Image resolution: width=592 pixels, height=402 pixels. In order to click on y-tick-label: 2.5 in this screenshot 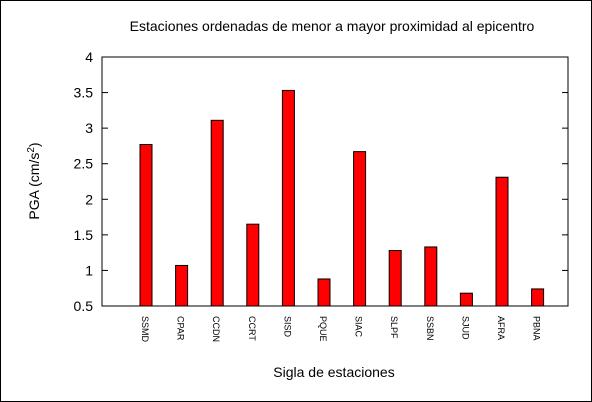, I will do `click(84, 164)`.